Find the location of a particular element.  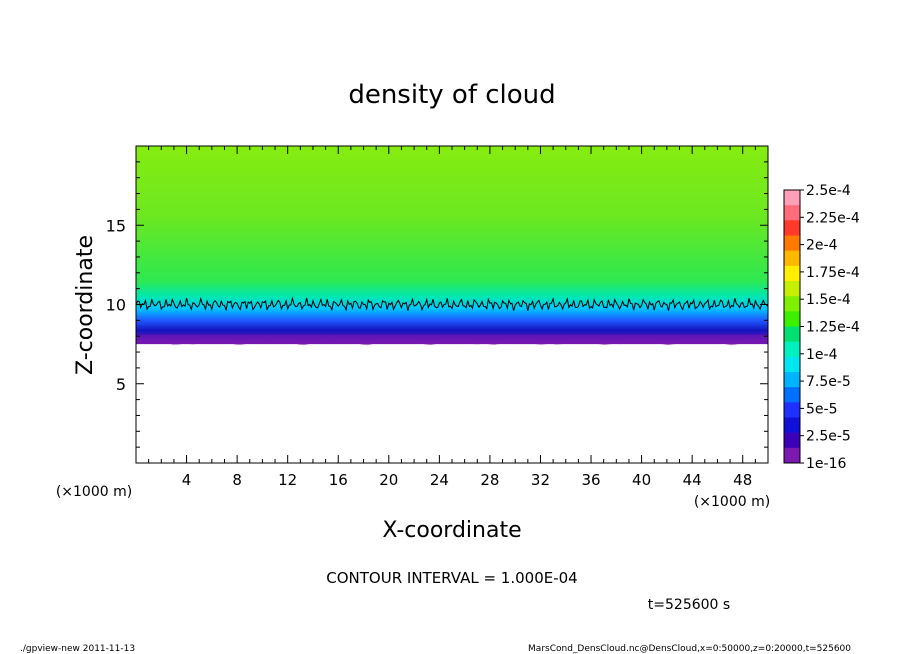

contour-line is located at coordinates (452, 304).